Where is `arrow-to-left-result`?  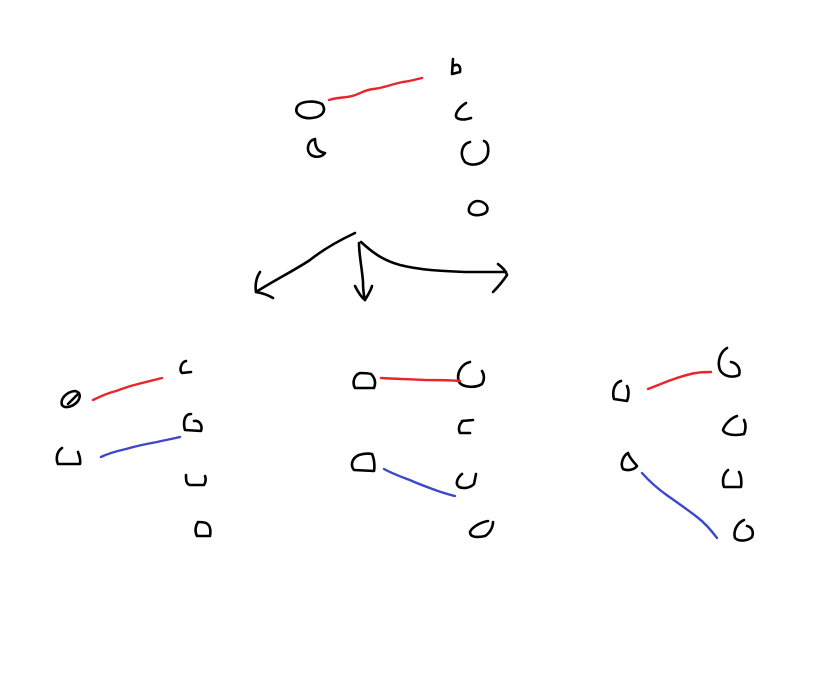 arrow-to-left-result is located at coordinates (305, 262).